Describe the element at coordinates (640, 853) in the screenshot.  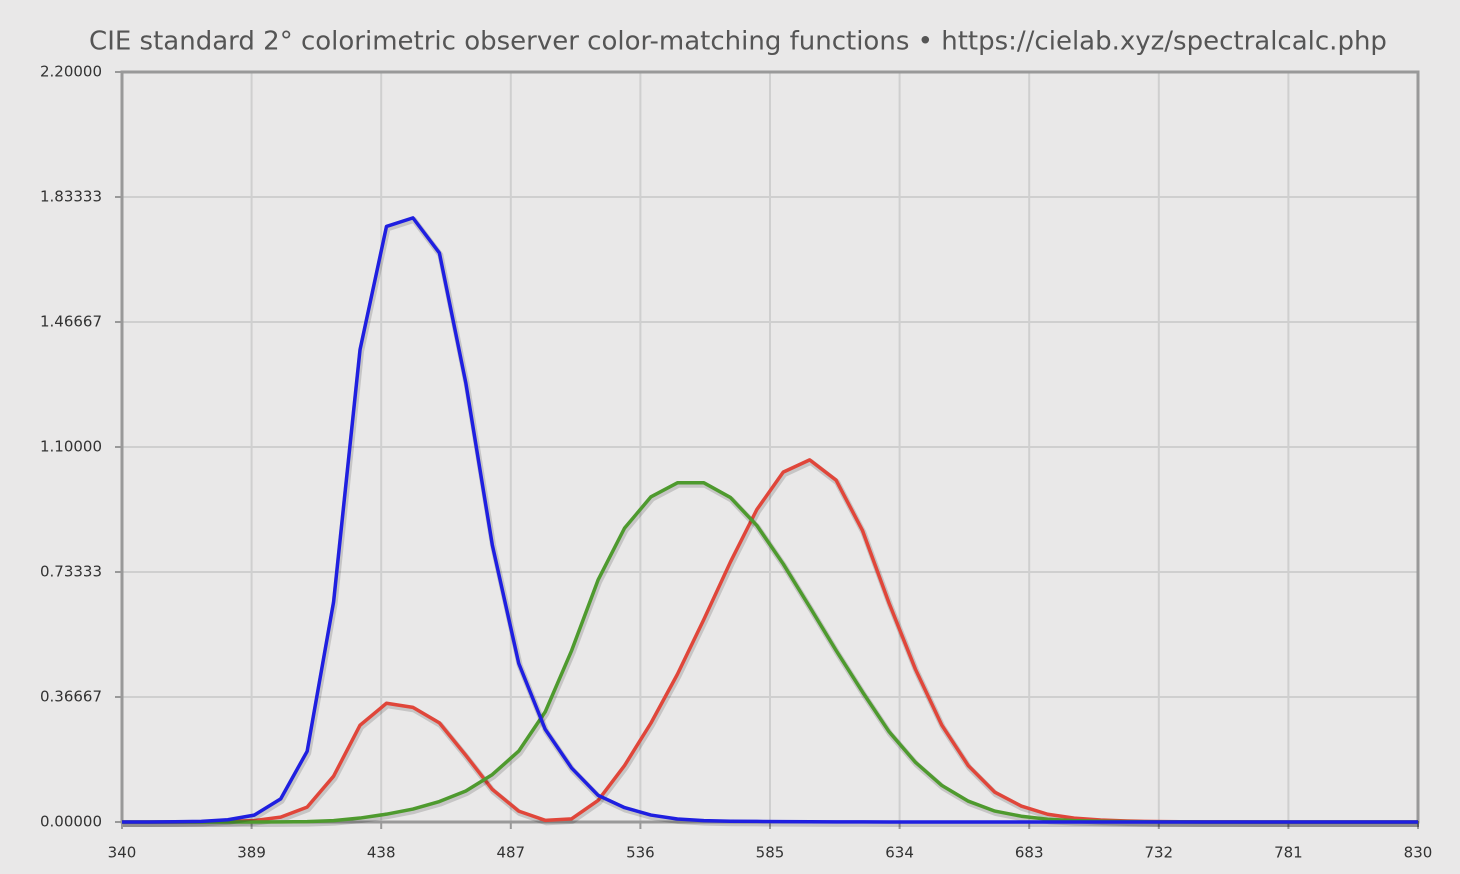
I see `x-tick-label: 536` at that location.